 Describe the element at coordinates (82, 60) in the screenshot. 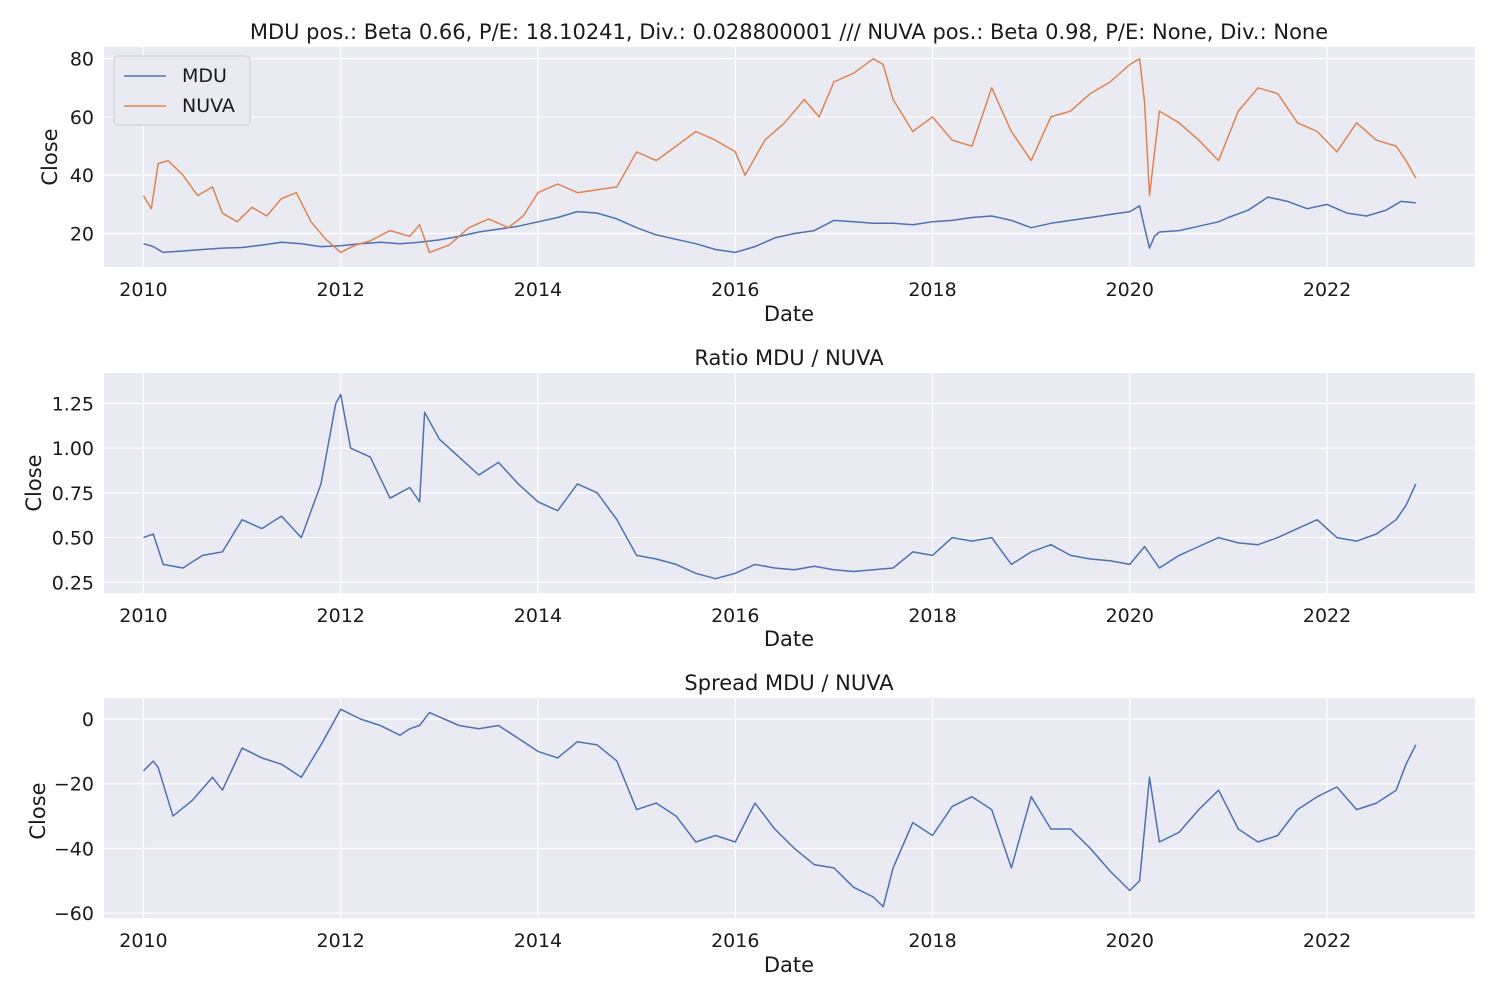

I see `y-tick-label: 80` at that location.